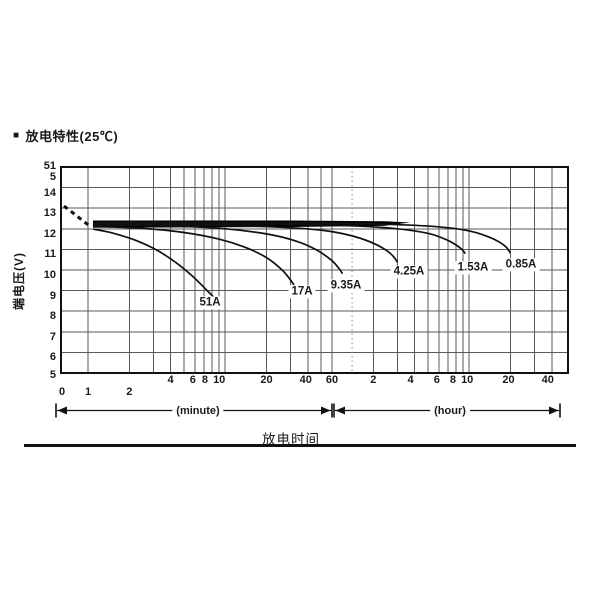 The height and width of the screenshot is (600, 600). Describe the element at coordinates (77, 216) in the screenshot. I see `open-circuit-dash` at that location.